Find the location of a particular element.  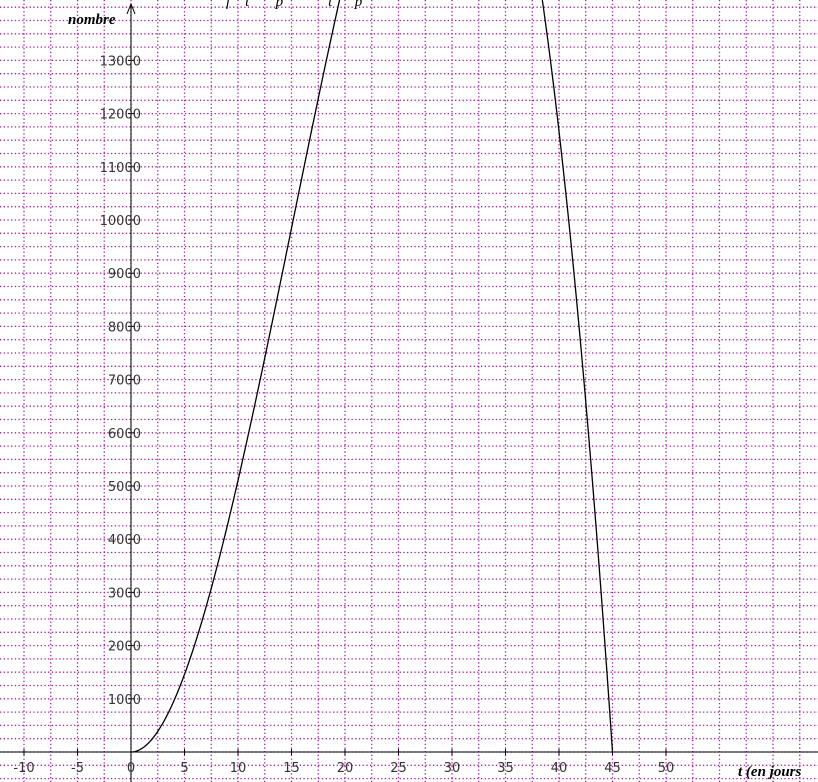

x-tick-label: 45 is located at coordinates (612, 768).